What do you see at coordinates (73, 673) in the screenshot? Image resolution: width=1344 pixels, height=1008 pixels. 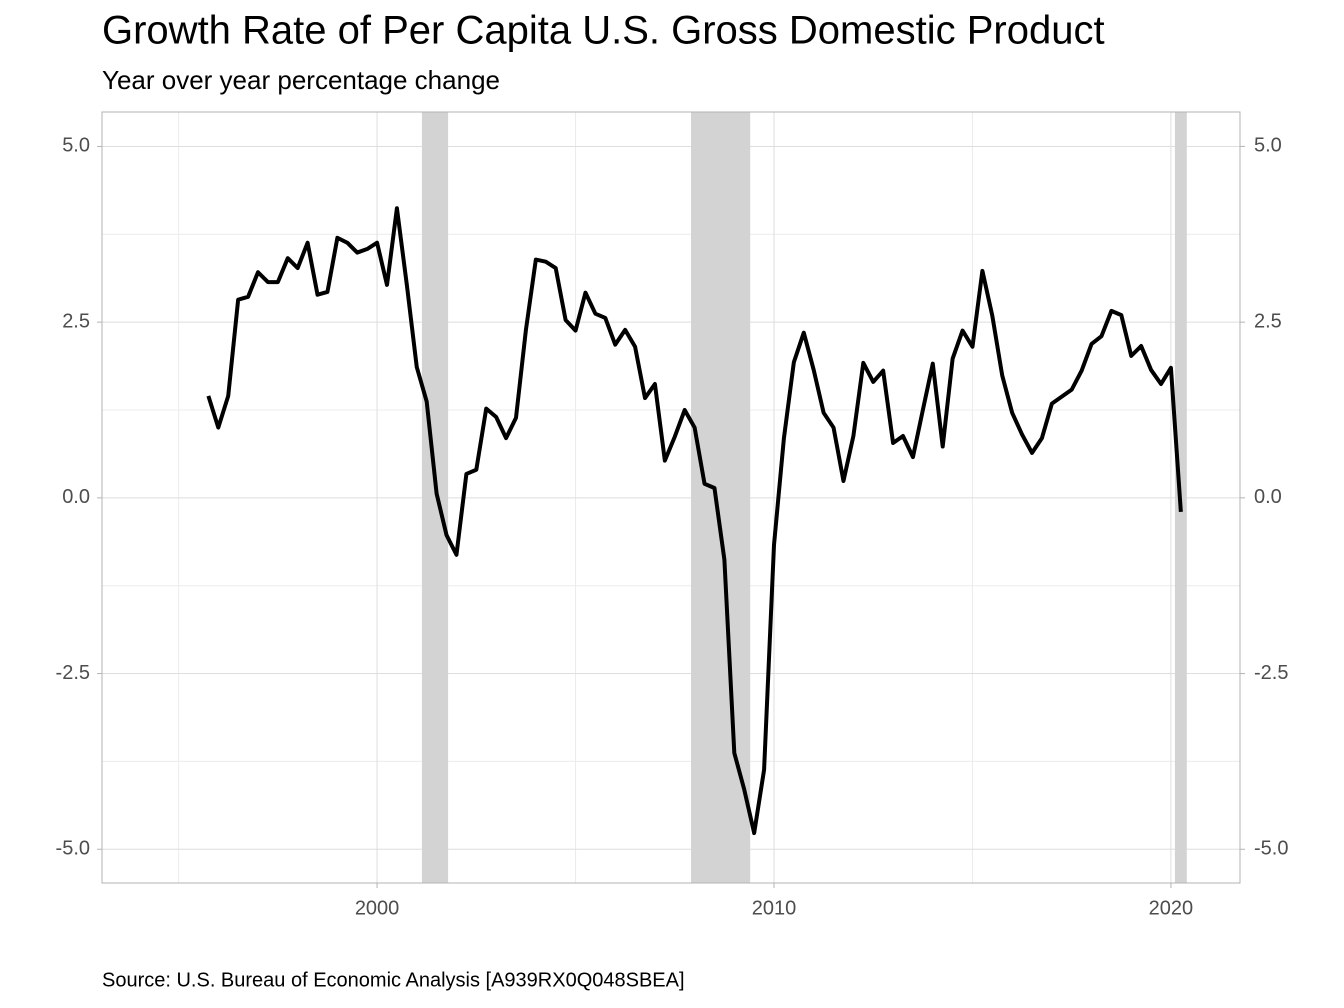 I see `y-tick-label: -2.5` at bounding box center [73, 673].